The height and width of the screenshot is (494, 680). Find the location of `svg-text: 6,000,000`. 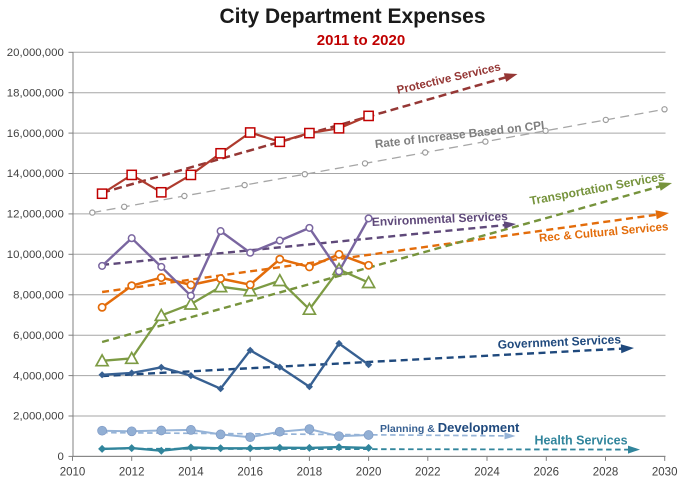

svg-text: 6,000,000 is located at coordinates (38, 336).